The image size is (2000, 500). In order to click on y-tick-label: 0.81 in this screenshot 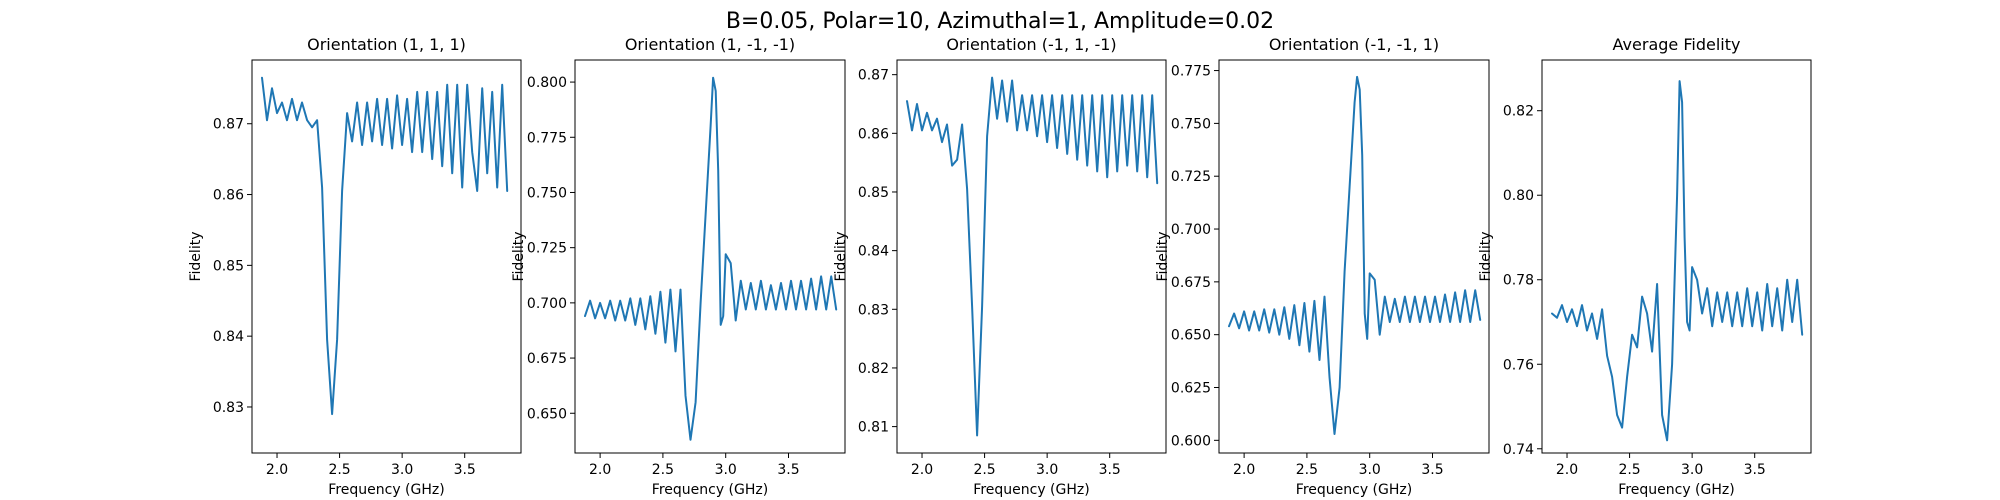, I will do `click(873, 428)`.